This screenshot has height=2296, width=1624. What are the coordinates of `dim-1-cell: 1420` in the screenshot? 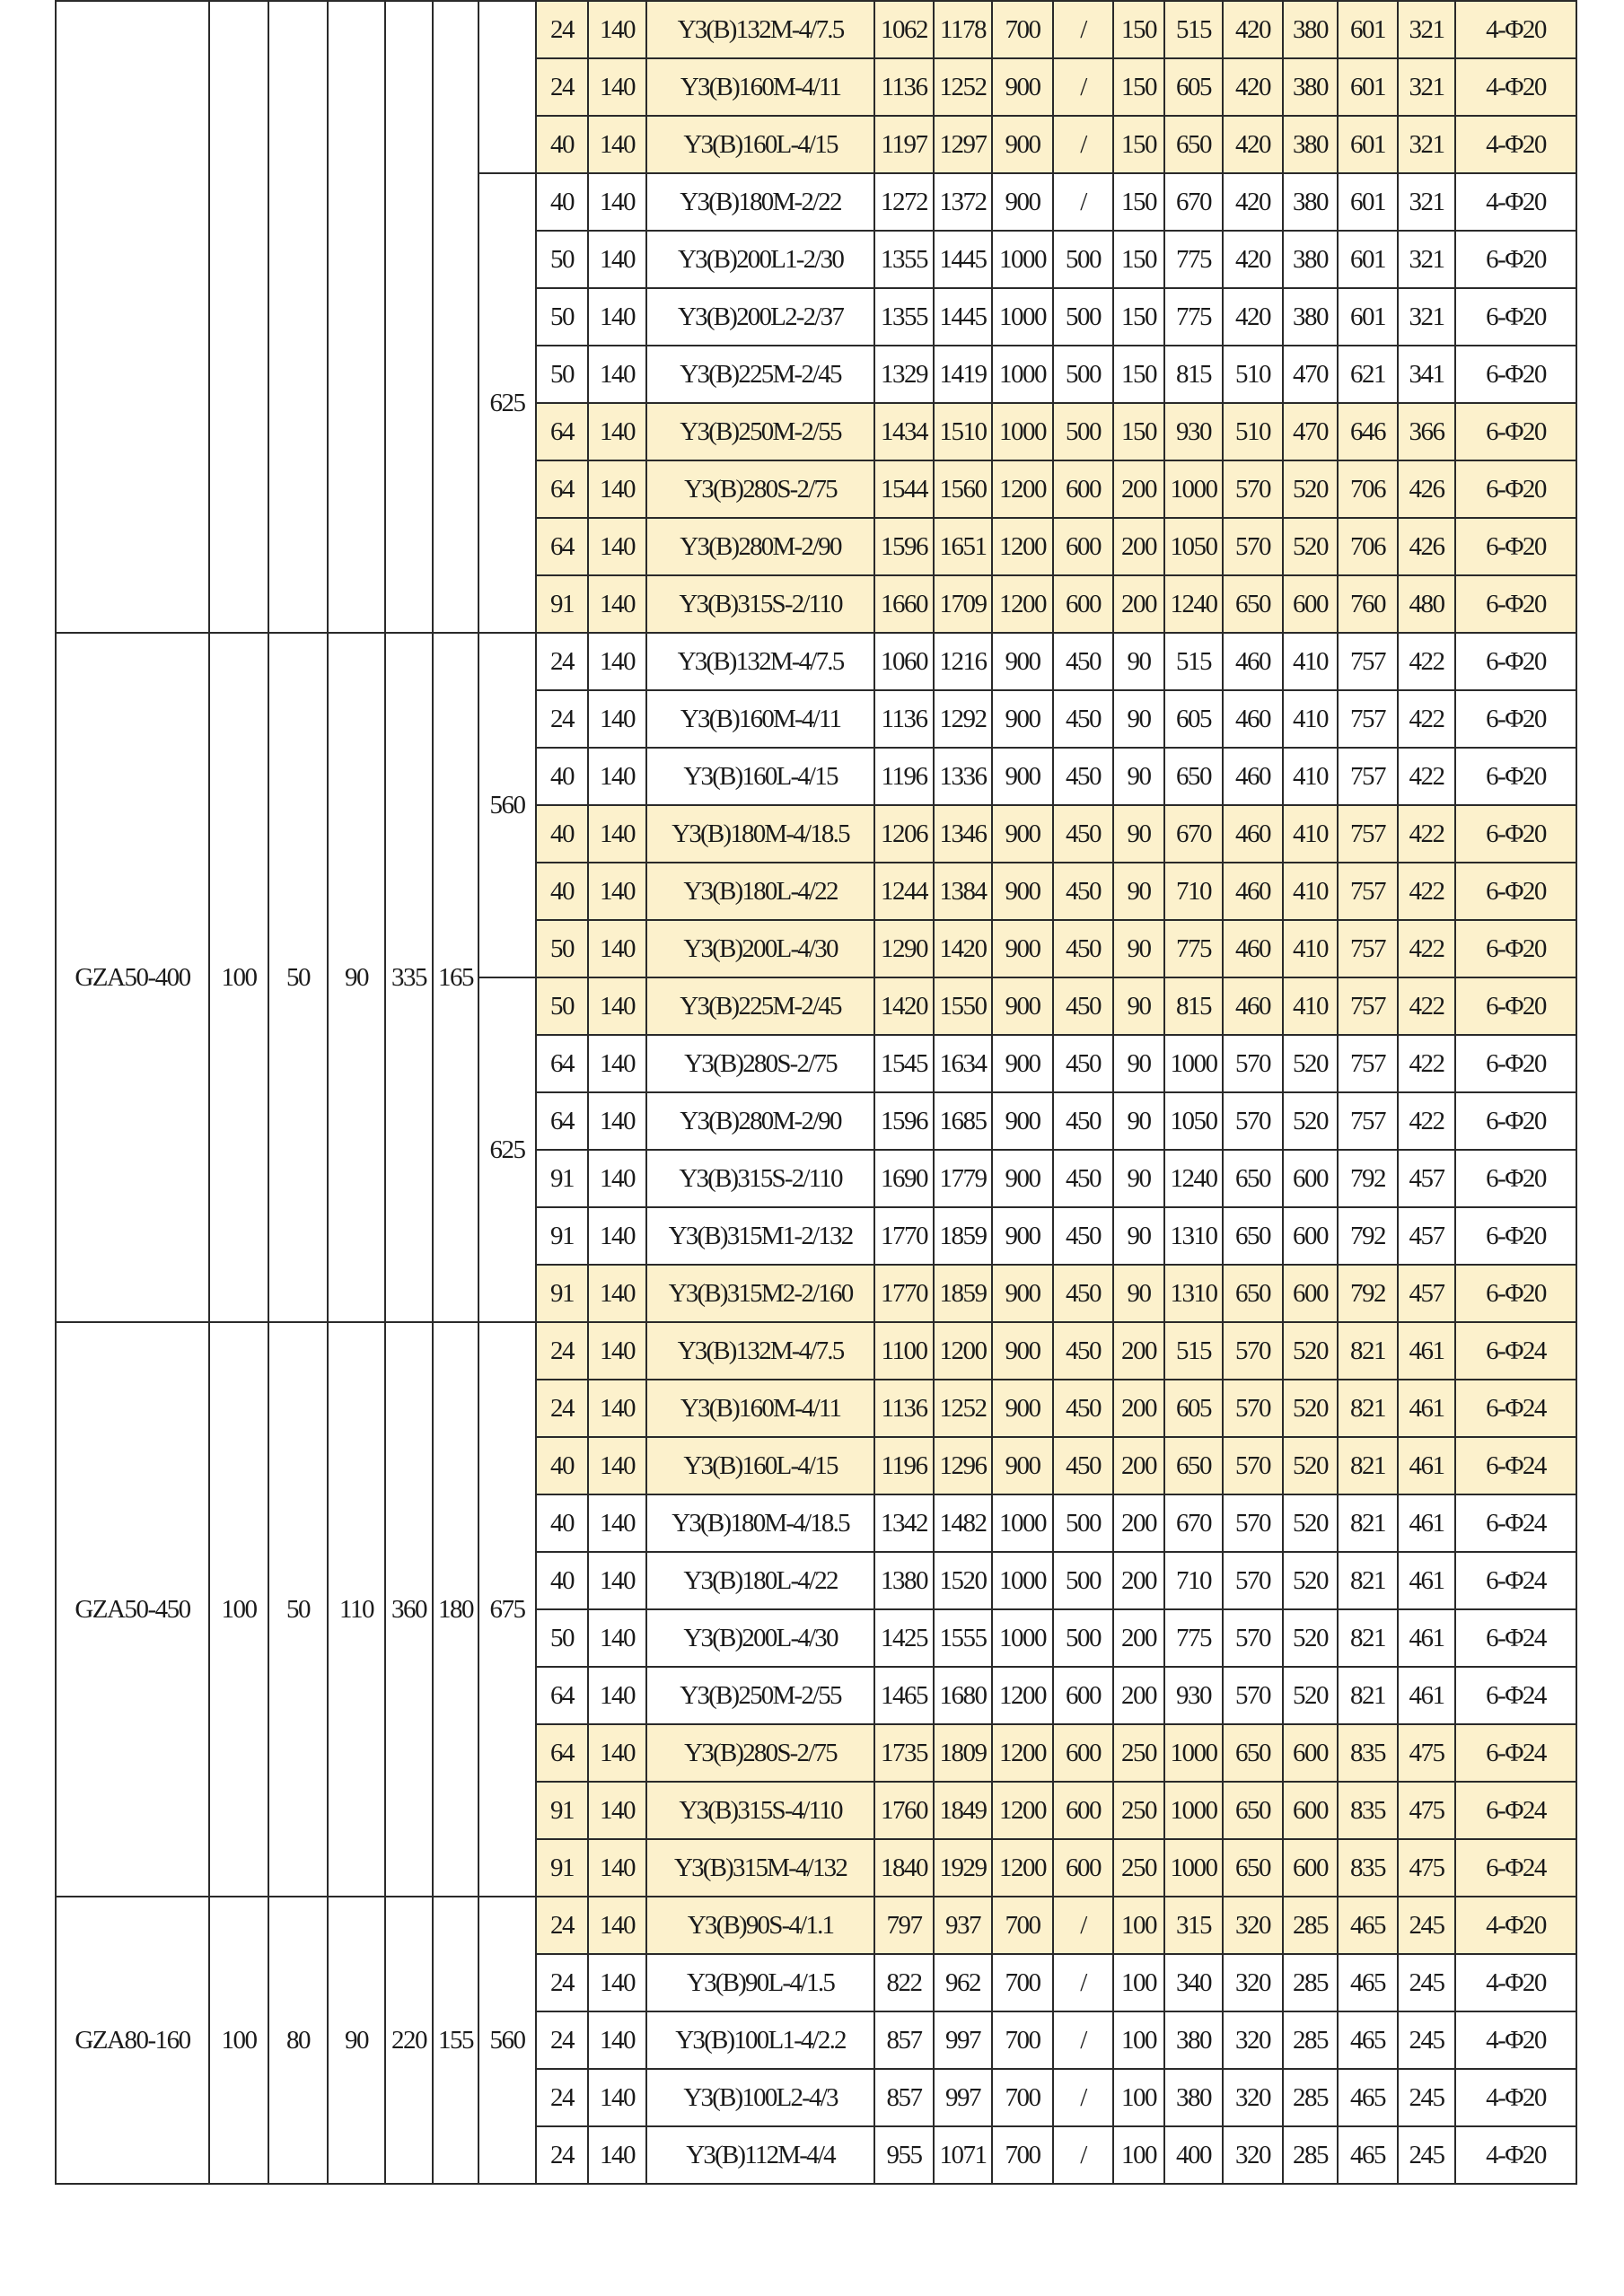 It's located at (904, 1007).